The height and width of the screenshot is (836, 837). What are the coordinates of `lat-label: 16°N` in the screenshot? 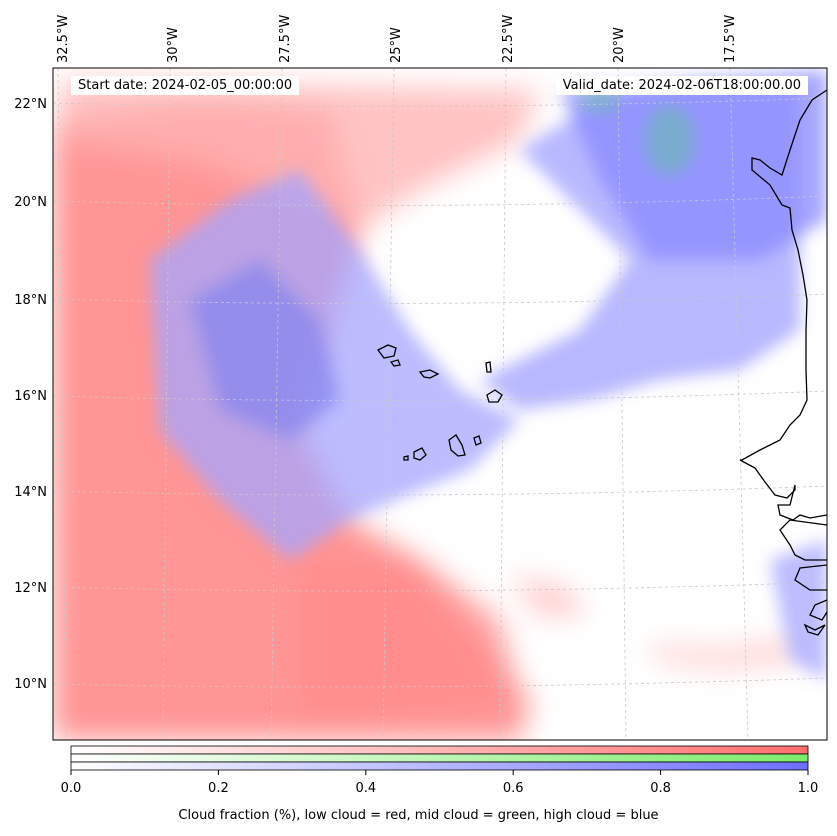 It's located at (30, 396).